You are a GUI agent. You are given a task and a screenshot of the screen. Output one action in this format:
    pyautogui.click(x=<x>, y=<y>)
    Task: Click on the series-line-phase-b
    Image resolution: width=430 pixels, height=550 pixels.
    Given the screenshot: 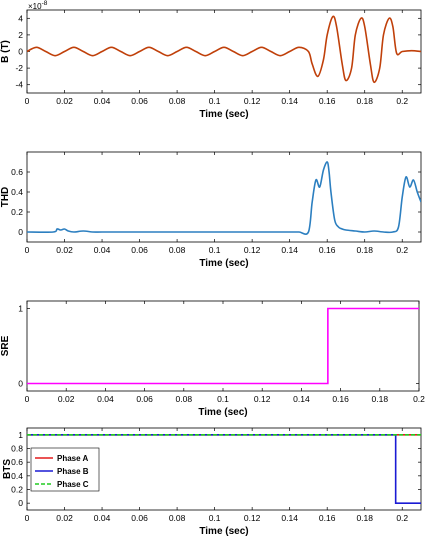 What is the action you would take?
    pyautogui.click(x=224, y=469)
    